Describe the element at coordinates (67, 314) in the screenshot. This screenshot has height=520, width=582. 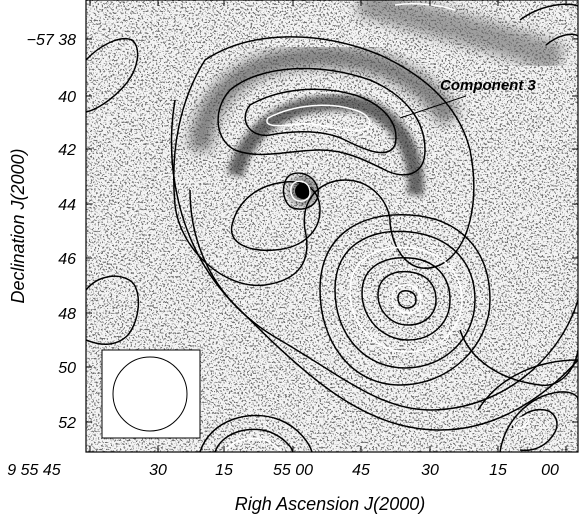
I see `y-tick-label: 48` at that location.